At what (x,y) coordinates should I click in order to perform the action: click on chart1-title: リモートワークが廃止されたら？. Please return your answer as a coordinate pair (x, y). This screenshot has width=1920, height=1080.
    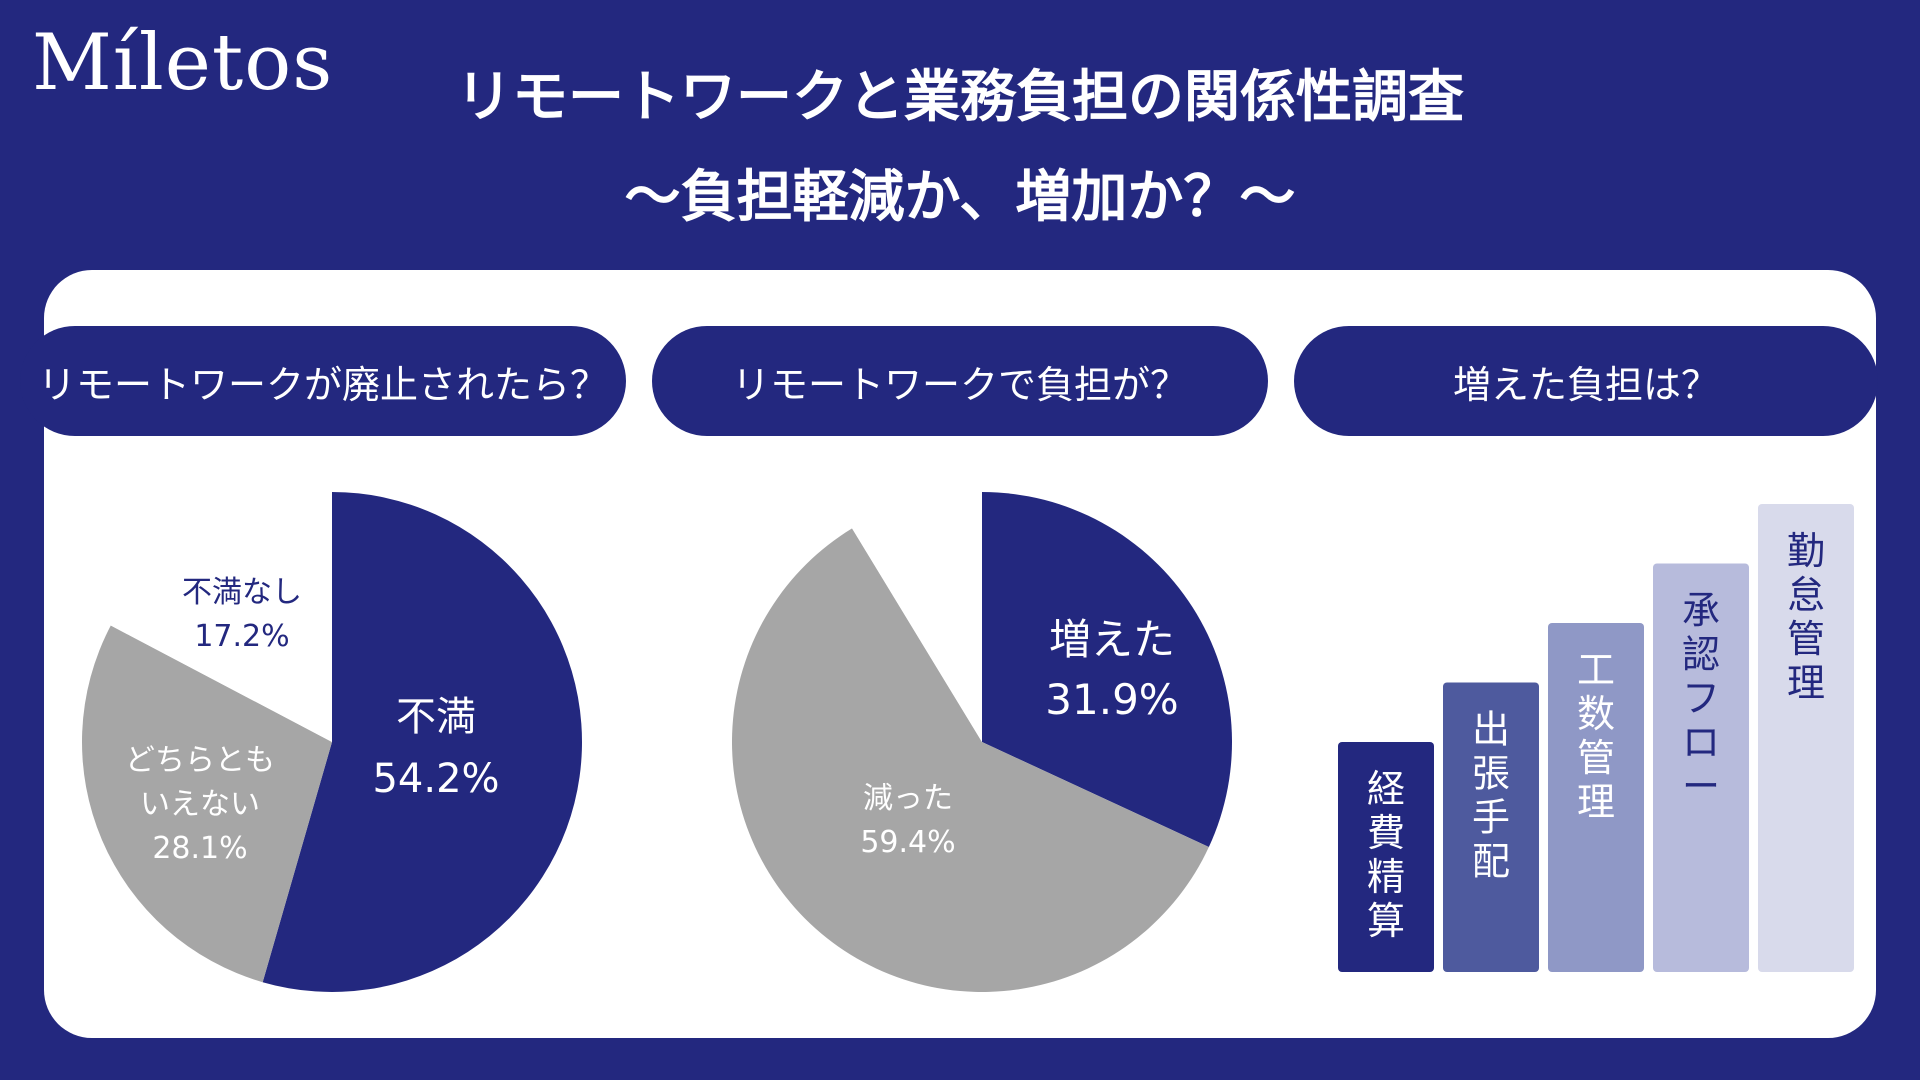
    Looking at the image, I should click on (322, 384).